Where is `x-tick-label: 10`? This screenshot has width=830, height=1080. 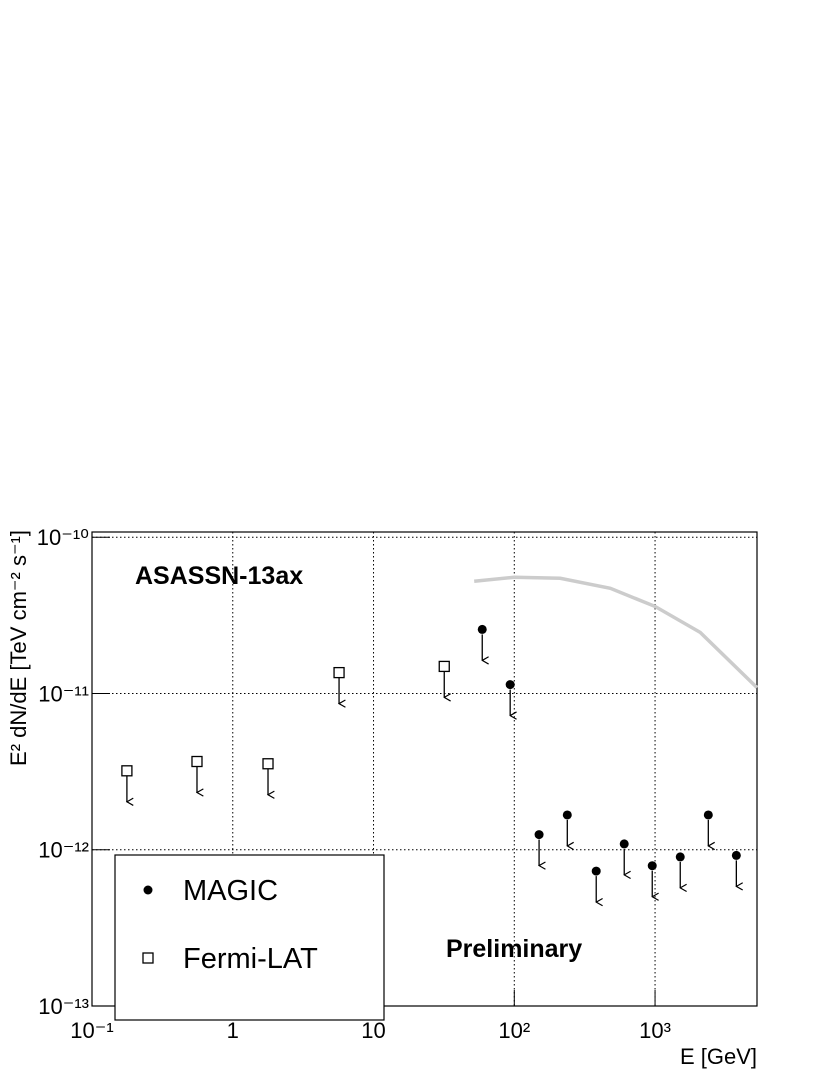
x-tick-label: 10 is located at coordinates (373, 1030).